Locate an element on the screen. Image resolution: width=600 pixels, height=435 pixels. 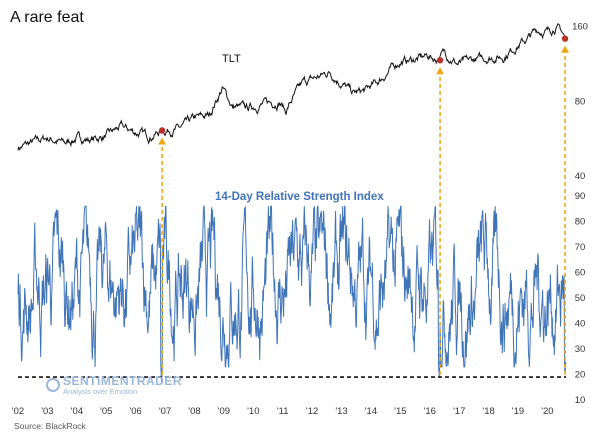
x-tick-label: '10 is located at coordinates (253, 411).